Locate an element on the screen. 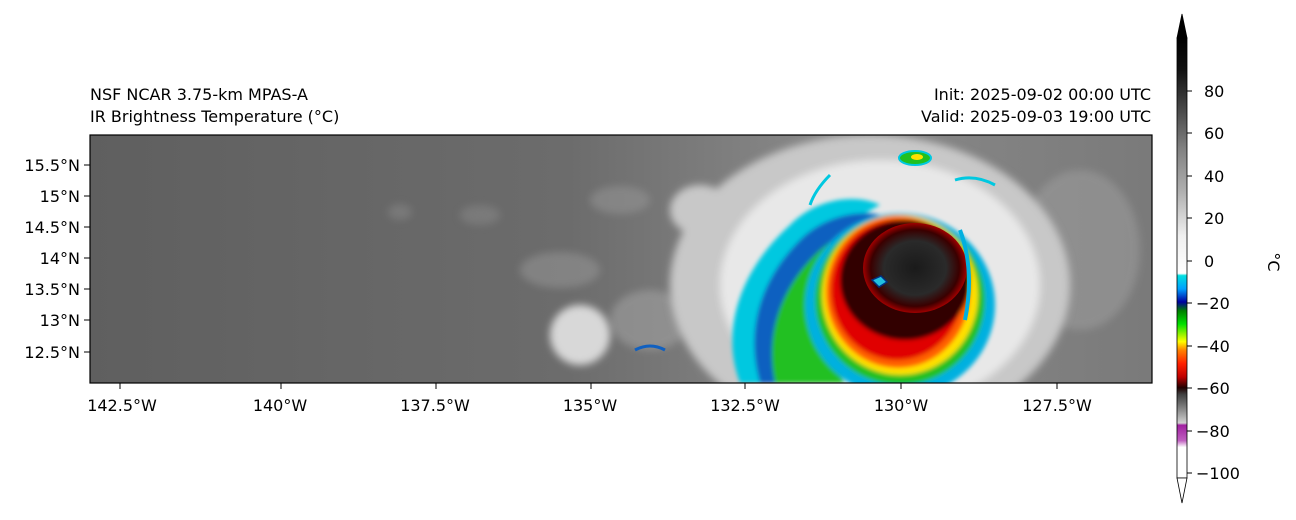 The width and height of the screenshot is (1296, 520). lon-tick-label: 142.5°W is located at coordinates (122, 405).